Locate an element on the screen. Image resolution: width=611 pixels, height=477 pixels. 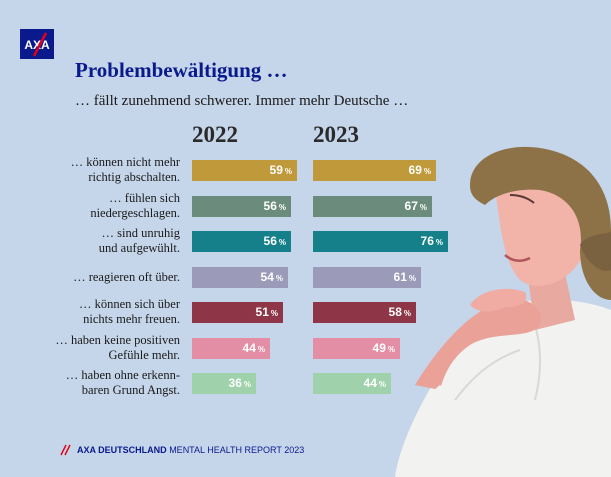
bar-value-label: 49% is located at coordinates (384, 348).